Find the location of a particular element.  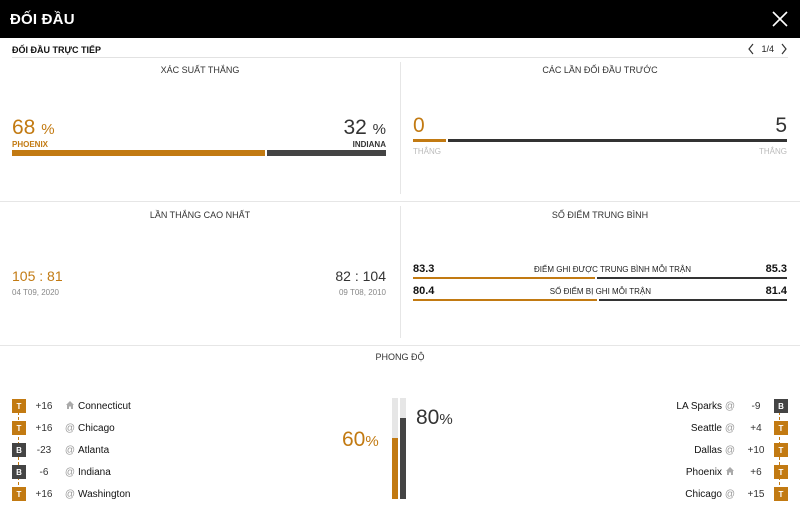

away-probability-bar is located at coordinates (326, 153).